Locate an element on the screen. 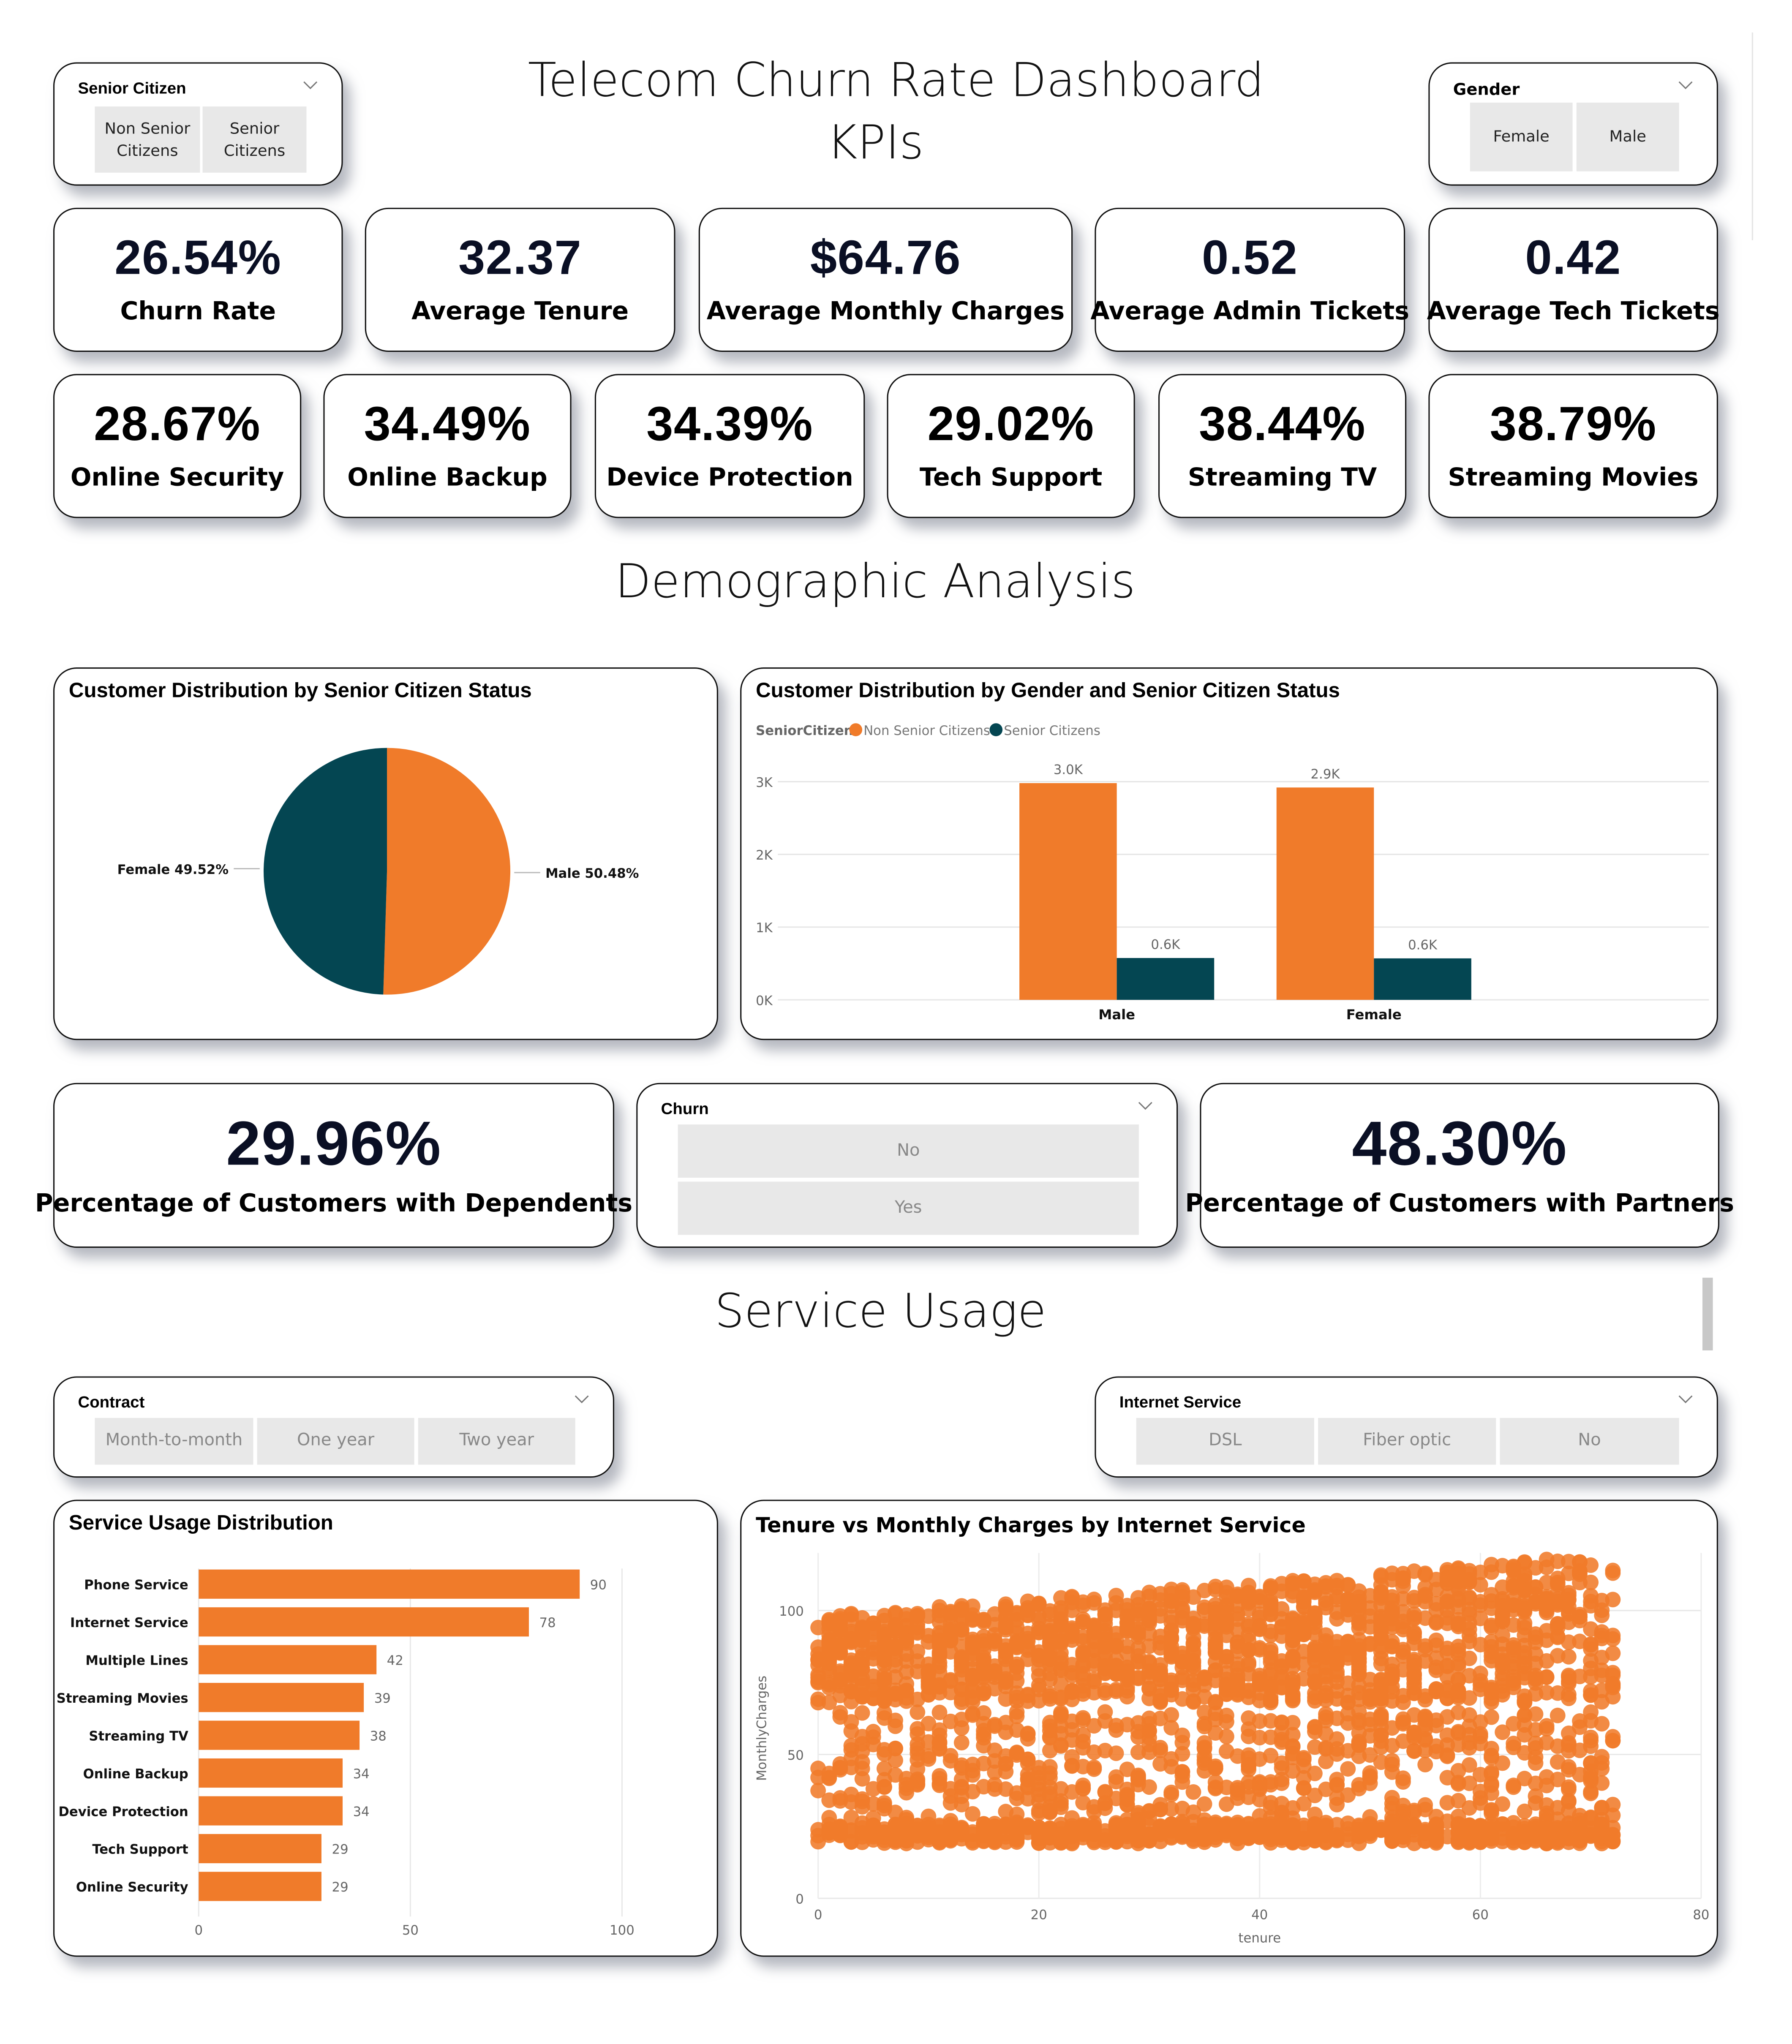 This screenshot has height=2044, width=1792. bar-data-label: 0.6K is located at coordinates (1423, 945).